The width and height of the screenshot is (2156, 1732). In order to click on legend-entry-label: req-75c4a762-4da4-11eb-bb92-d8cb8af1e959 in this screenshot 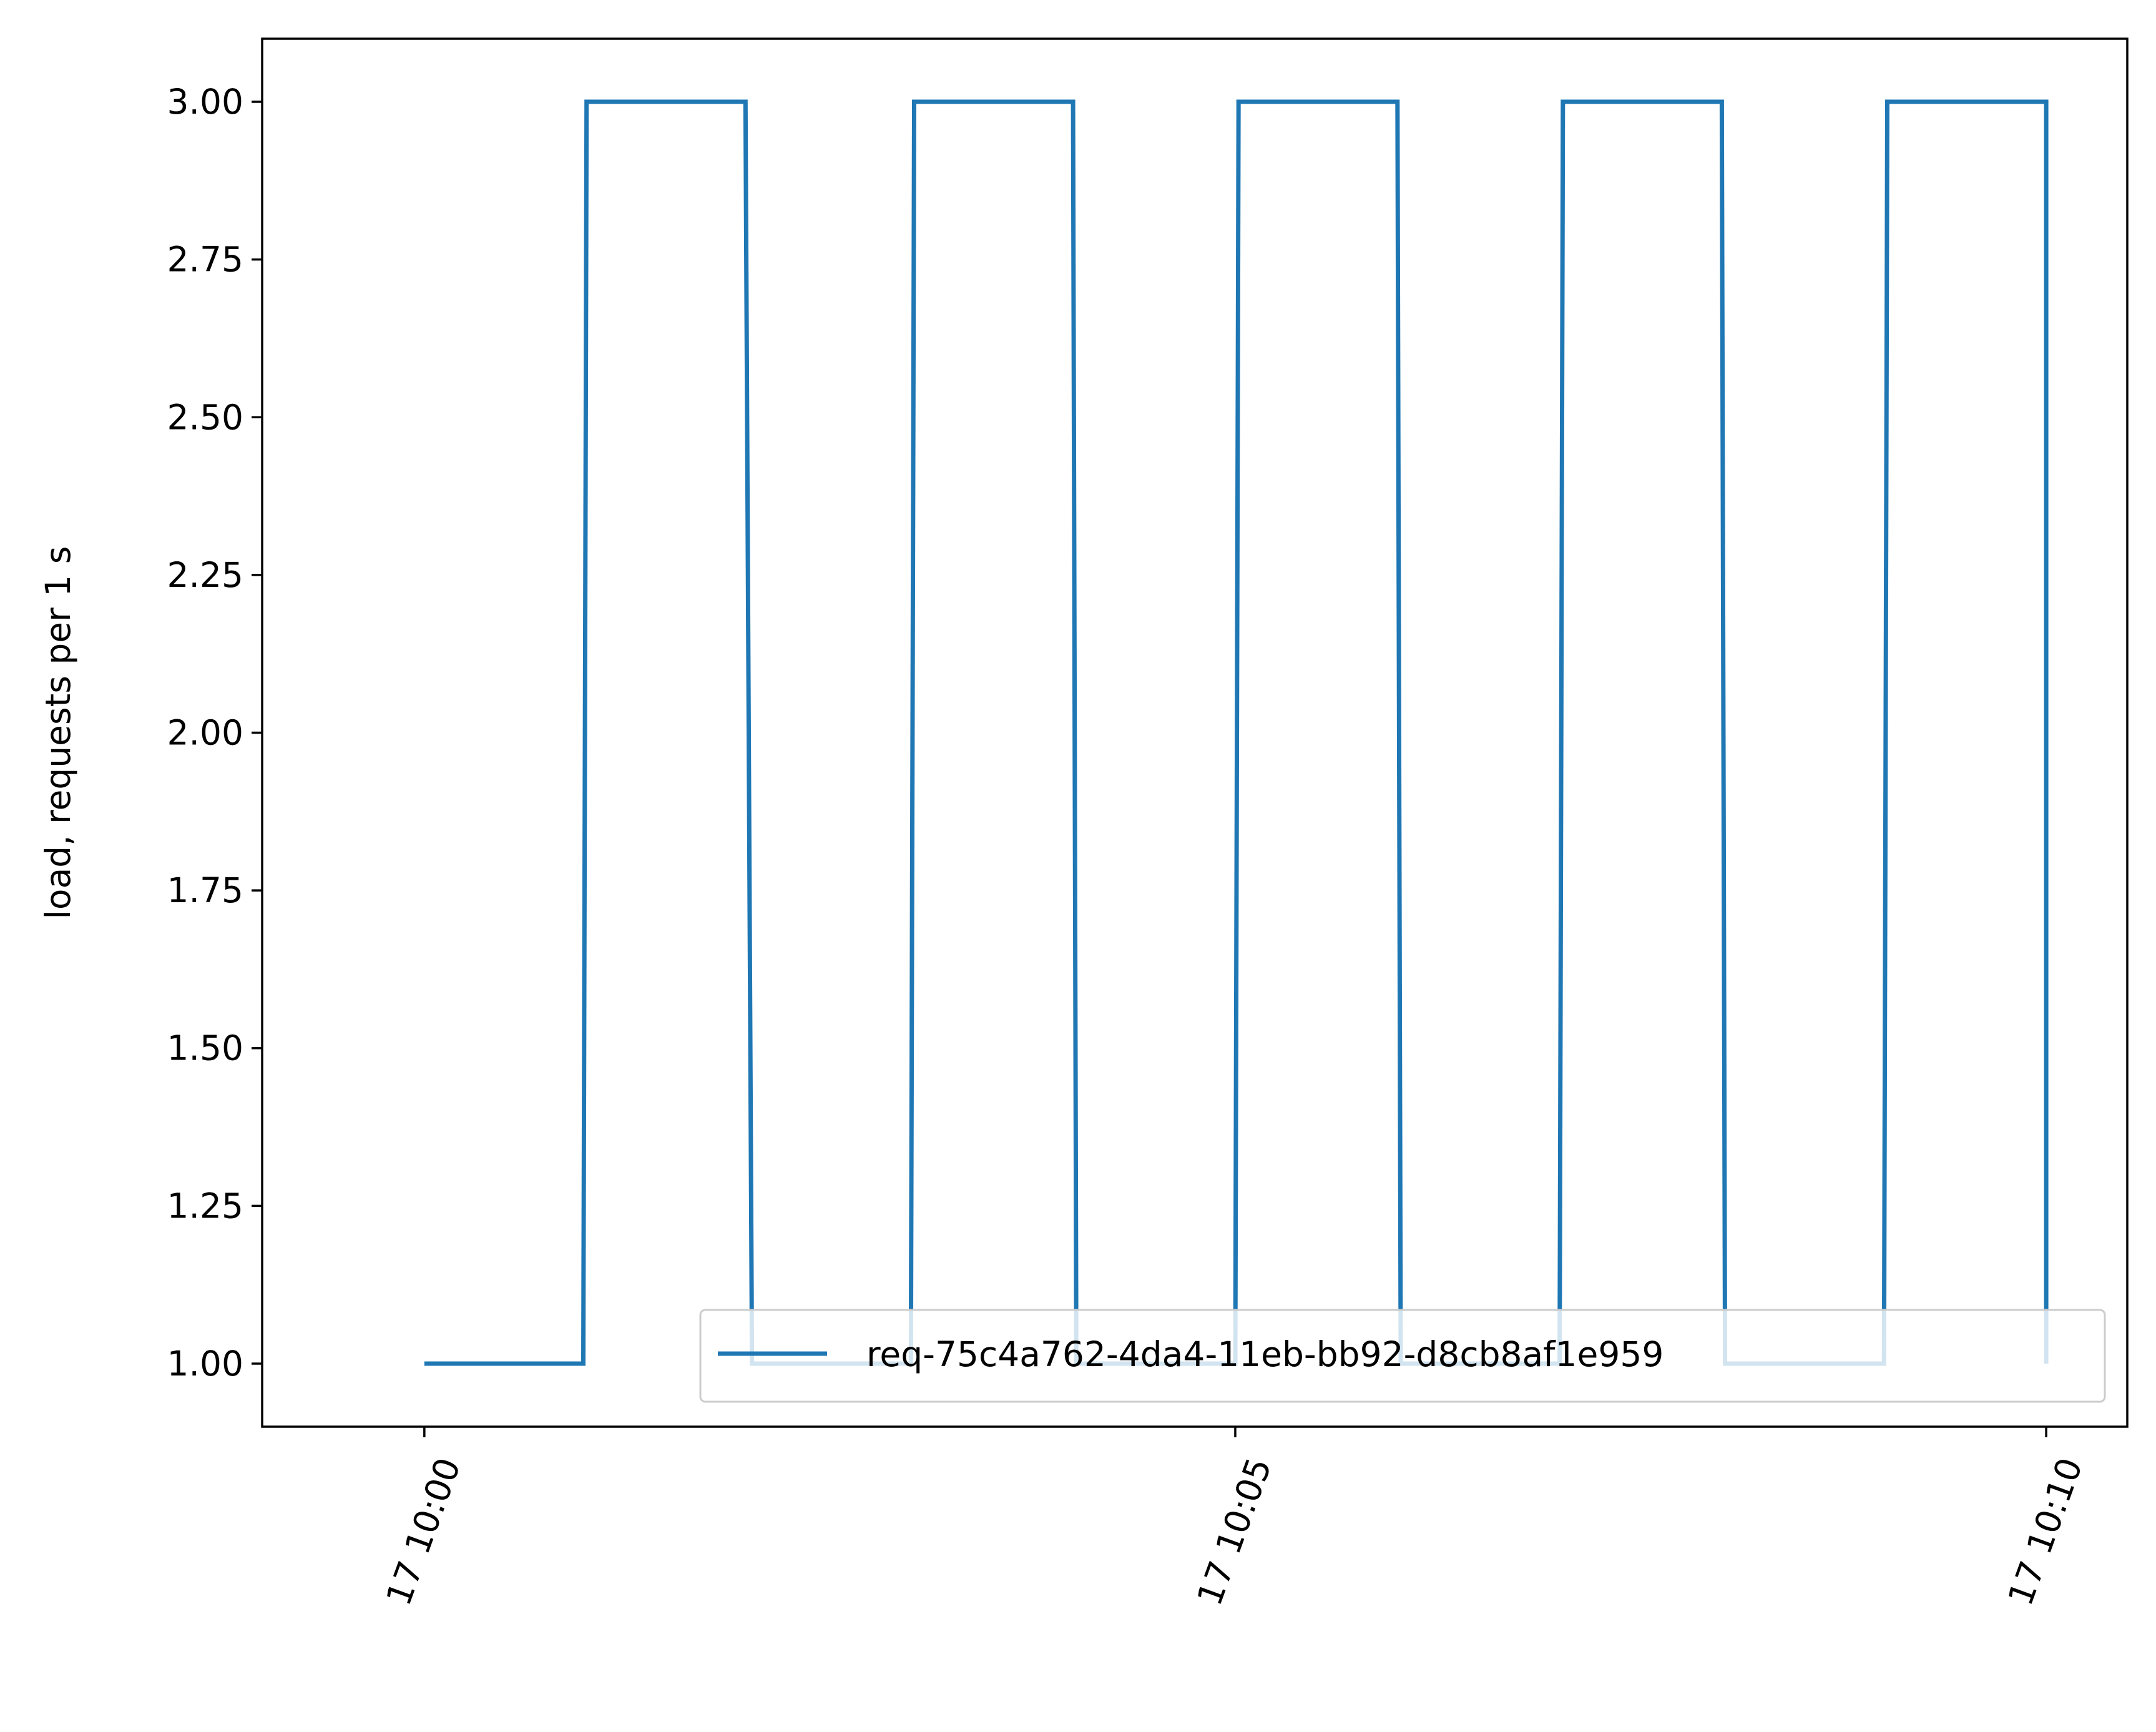, I will do `click(1265, 1354)`.